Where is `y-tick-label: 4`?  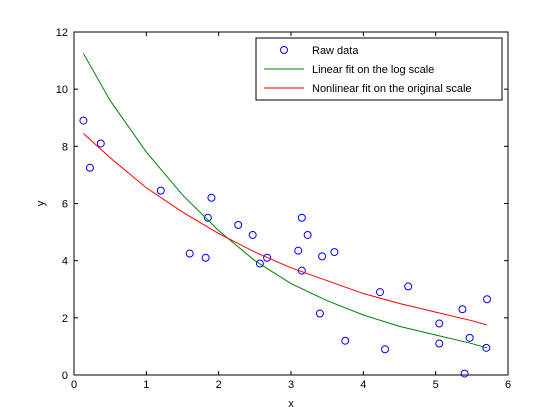 y-tick-label: 4 is located at coordinates (65, 262).